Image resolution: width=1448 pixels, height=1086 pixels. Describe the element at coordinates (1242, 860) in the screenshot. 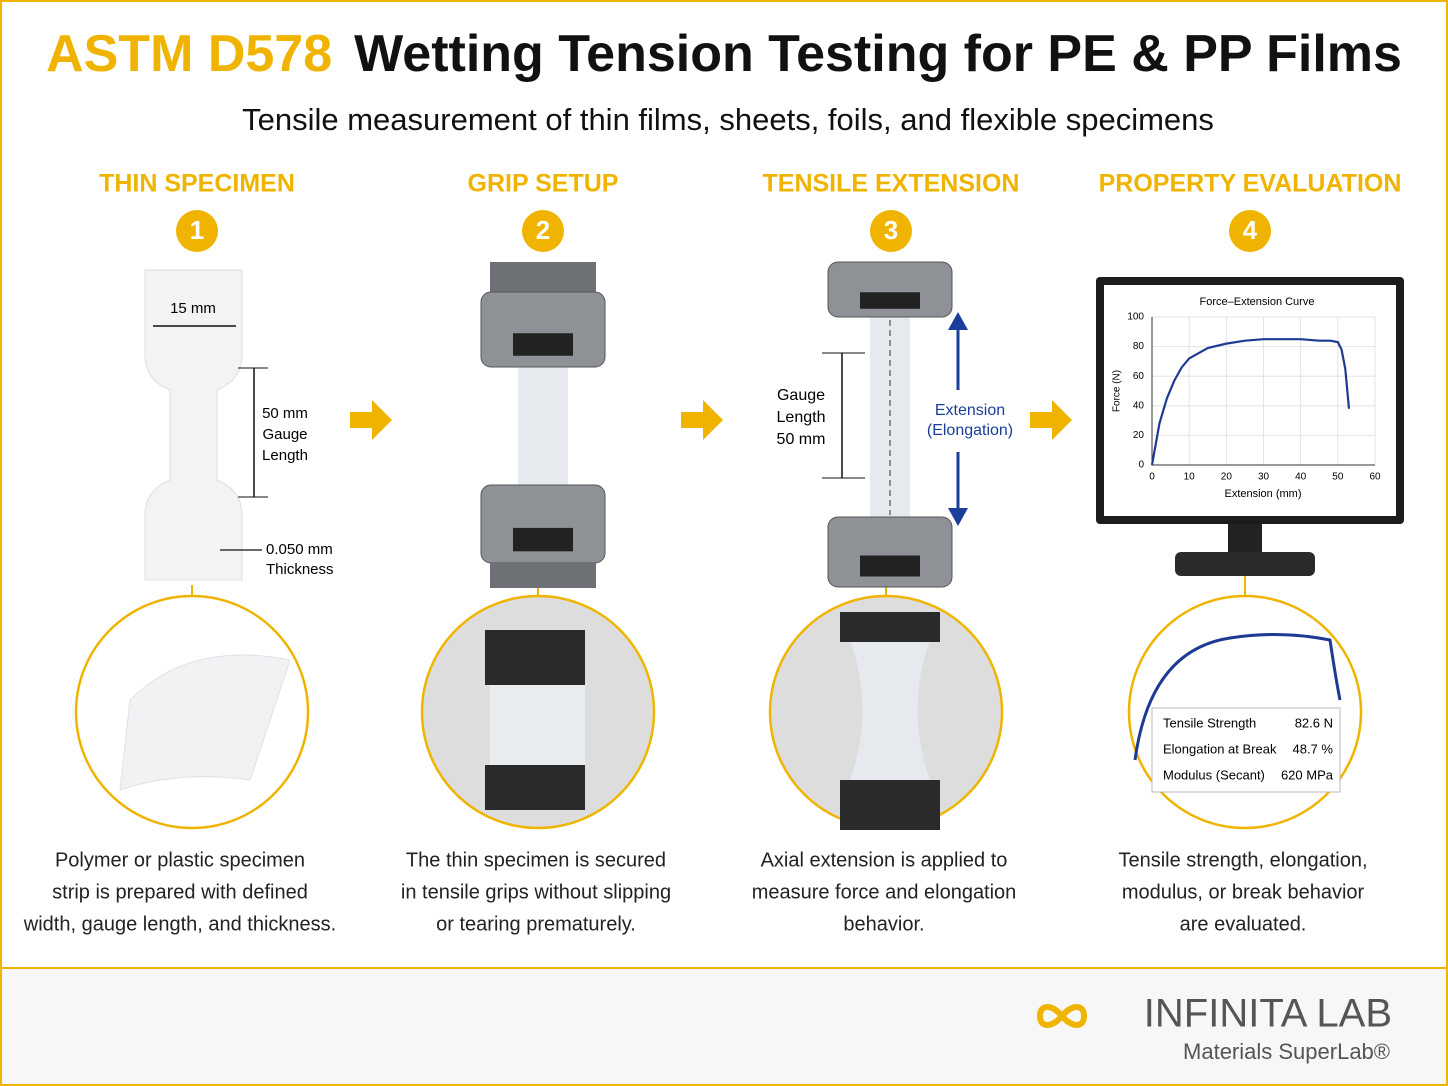

I see `step-caption: Tensile strength, elongation,` at that location.